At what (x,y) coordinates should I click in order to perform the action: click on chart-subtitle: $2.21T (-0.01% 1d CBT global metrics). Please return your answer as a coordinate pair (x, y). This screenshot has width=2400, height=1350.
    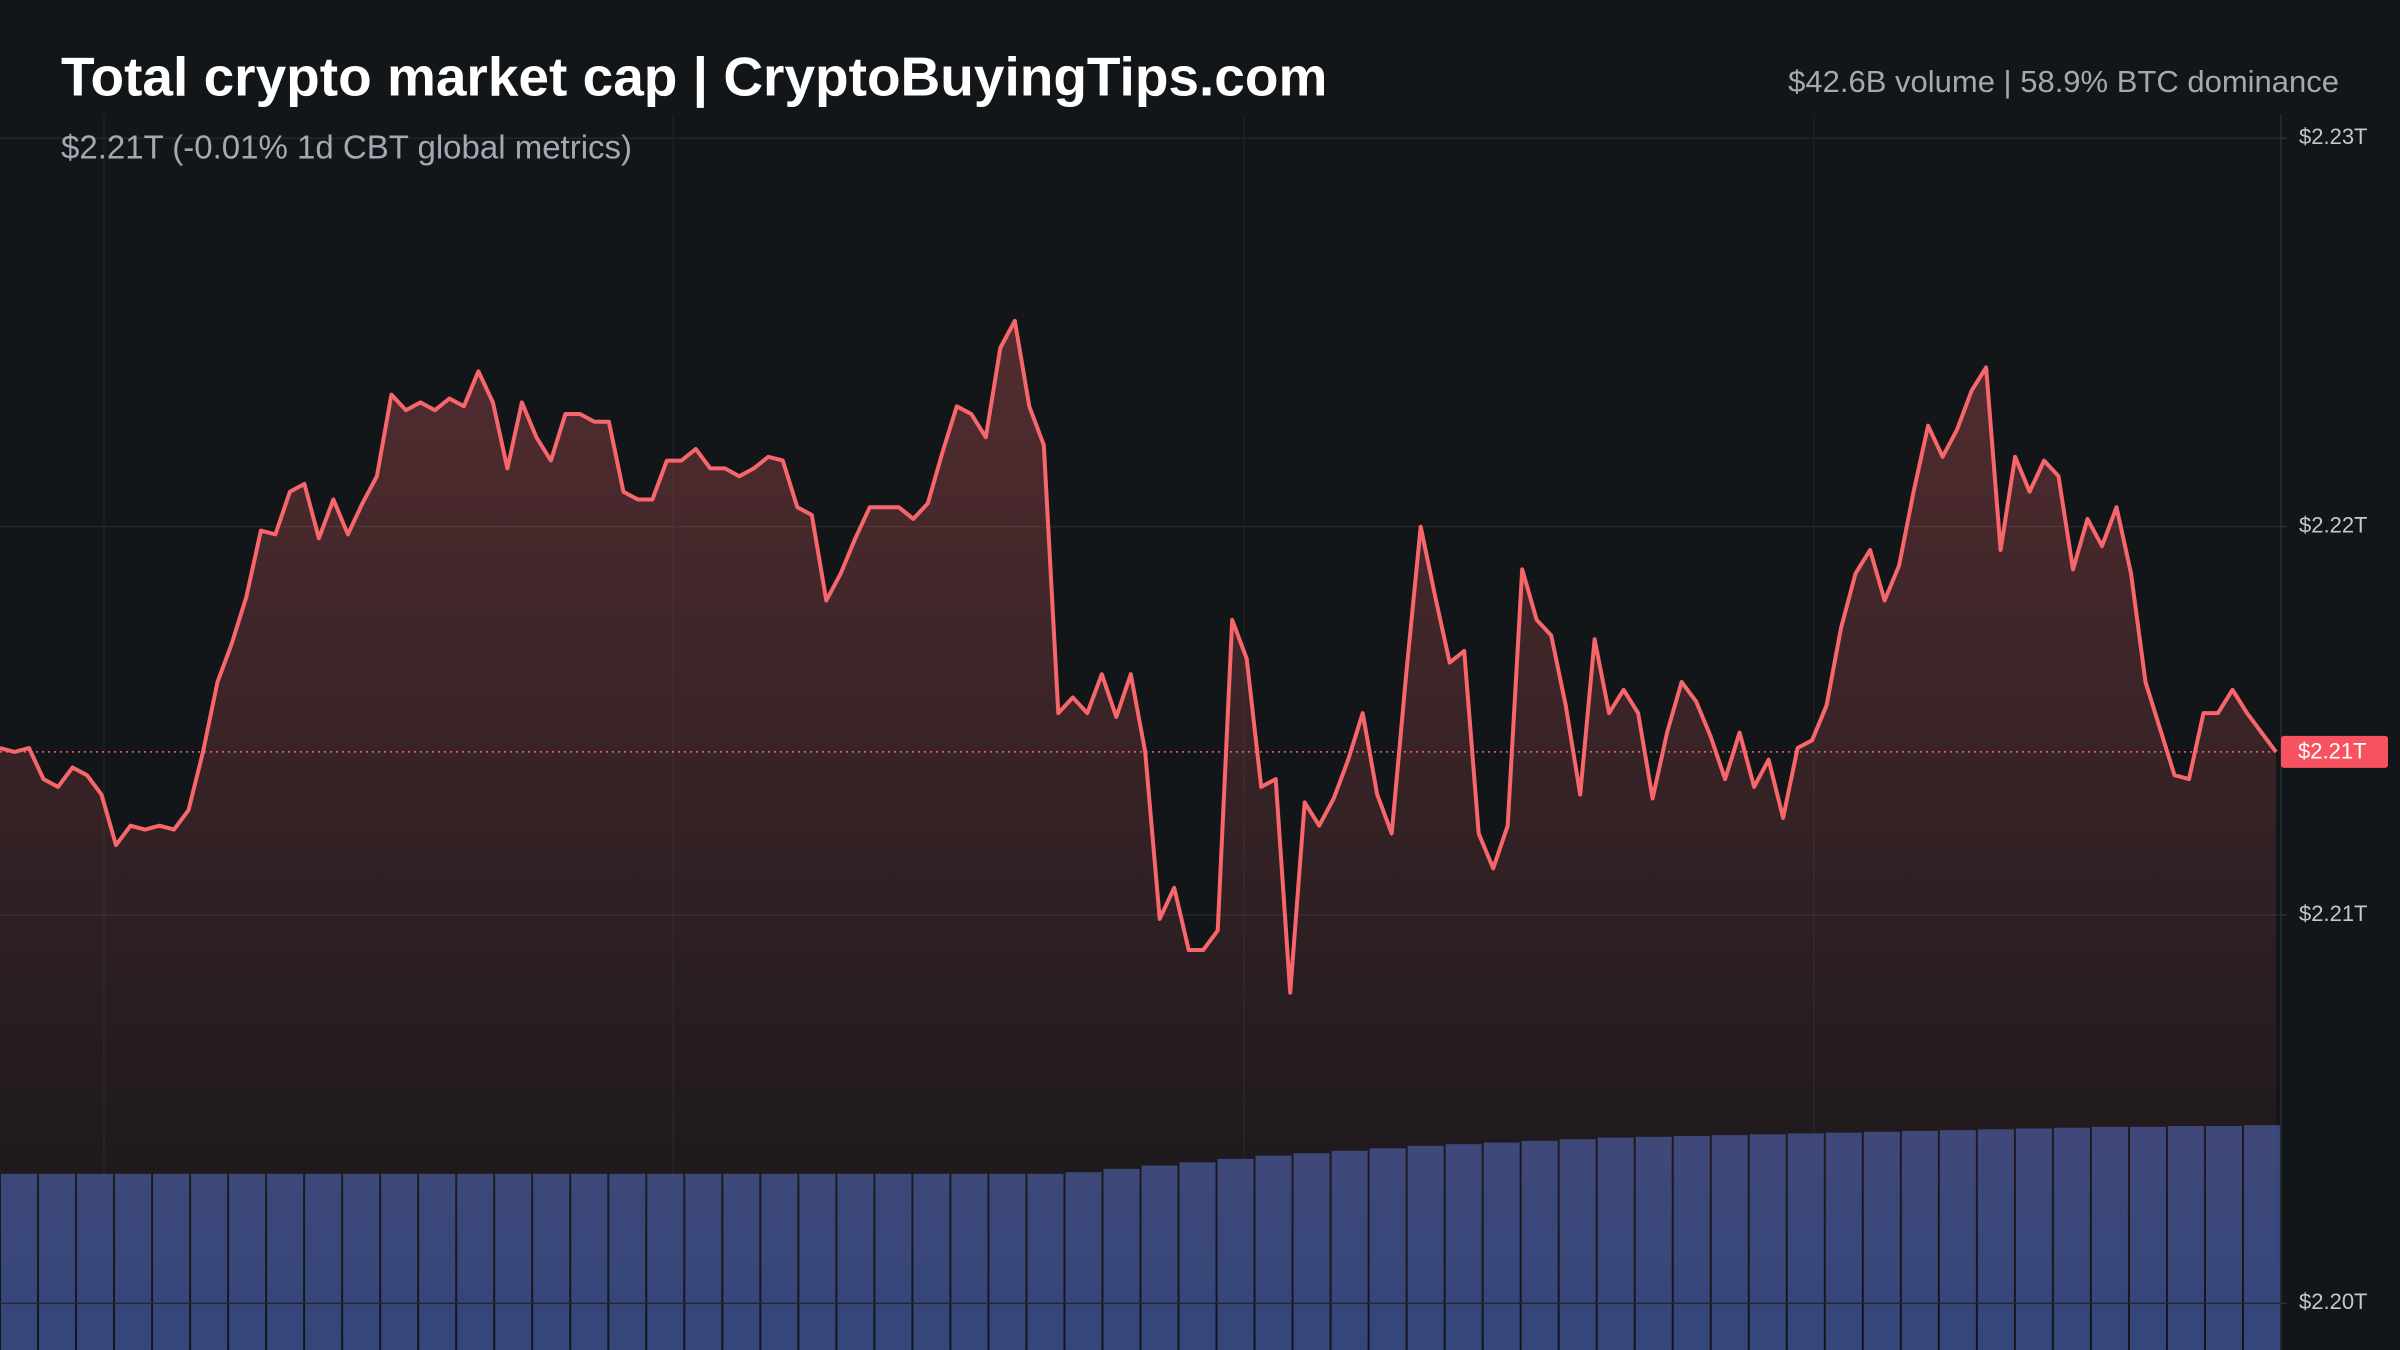
    Looking at the image, I should click on (346, 147).